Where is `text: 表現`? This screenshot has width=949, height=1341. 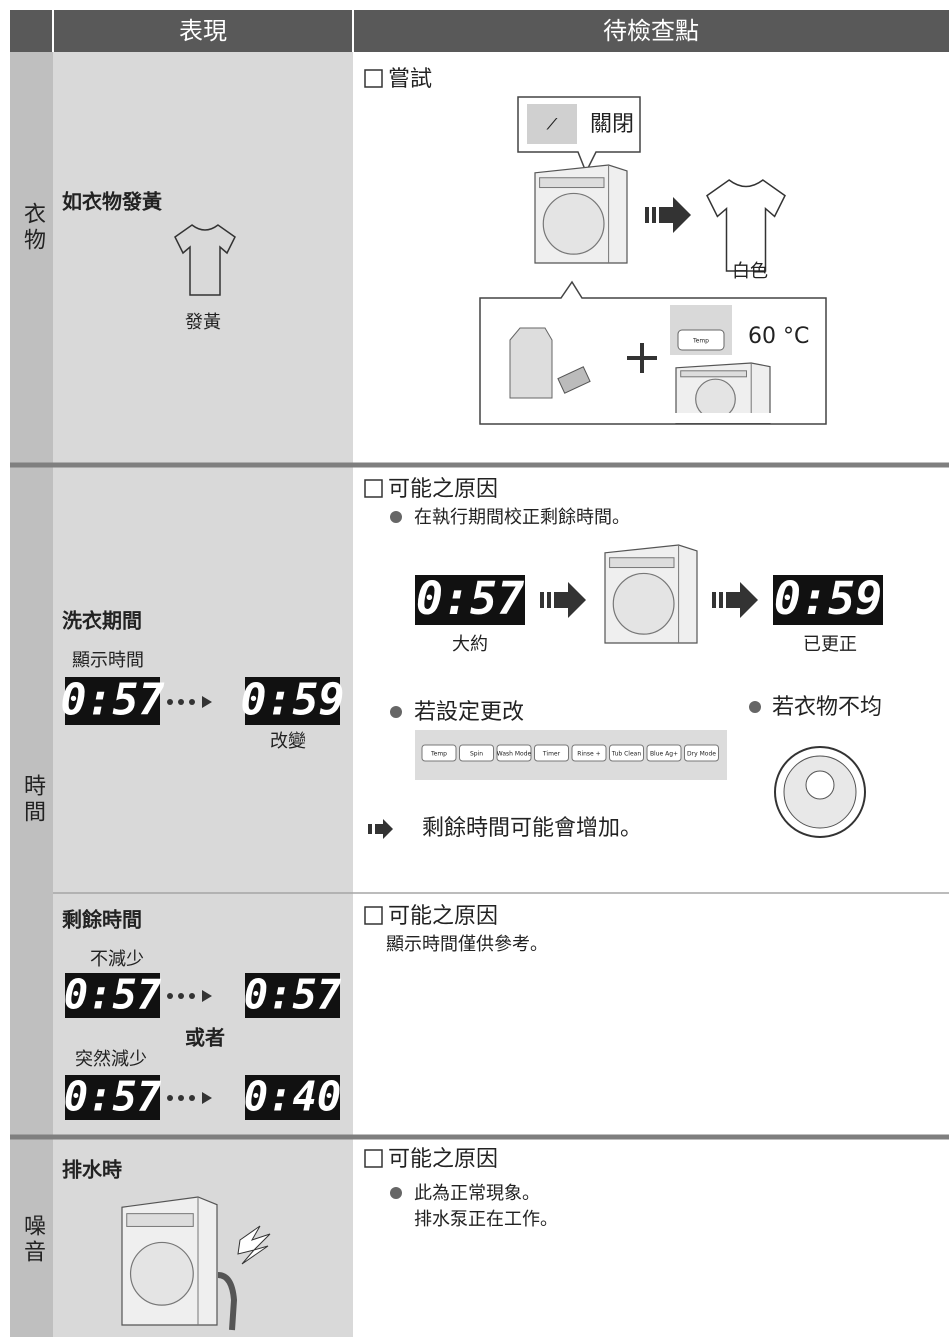 text: 表現 is located at coordinates (203, 31).